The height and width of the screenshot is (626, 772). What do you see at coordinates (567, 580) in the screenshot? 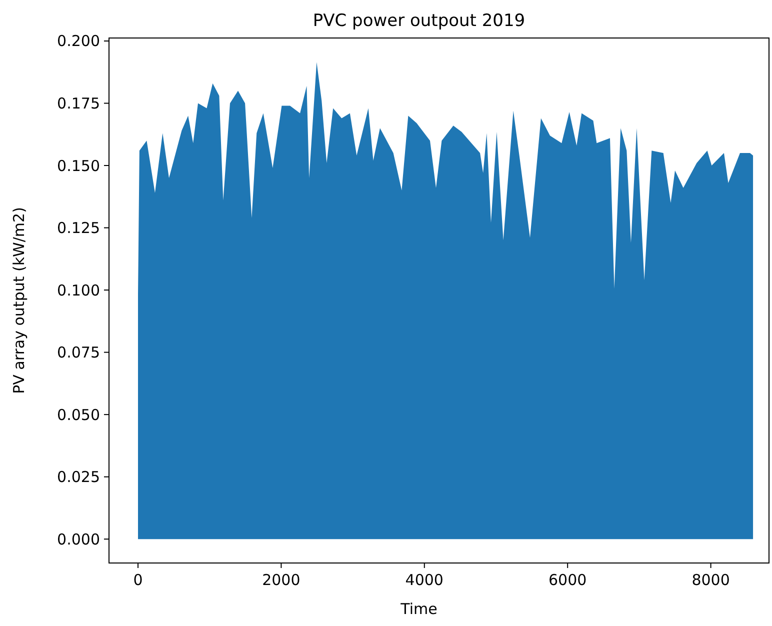
I see `x-tick-label: 6000` at bounding box center [567, 580].